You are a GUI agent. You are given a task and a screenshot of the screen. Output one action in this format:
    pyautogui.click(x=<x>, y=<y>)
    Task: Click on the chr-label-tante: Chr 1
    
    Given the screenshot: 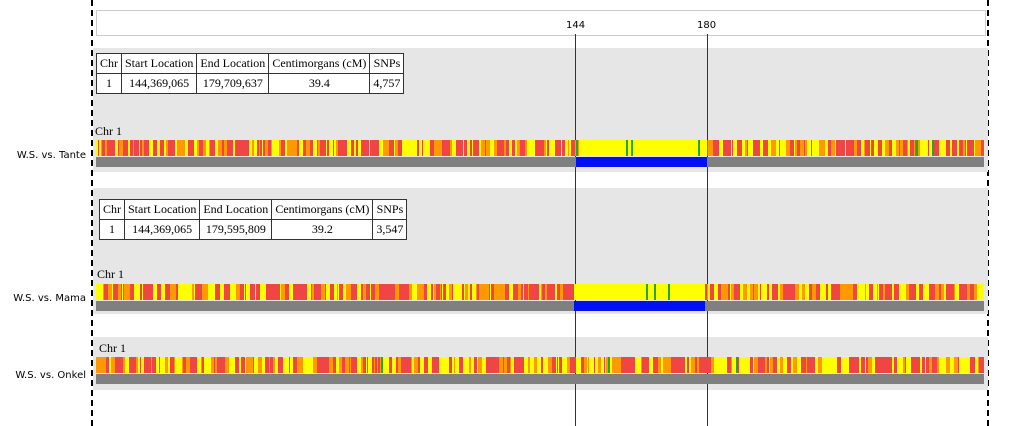 What is the action you would take?
    pyautogui.click(x=108, y=131)
    